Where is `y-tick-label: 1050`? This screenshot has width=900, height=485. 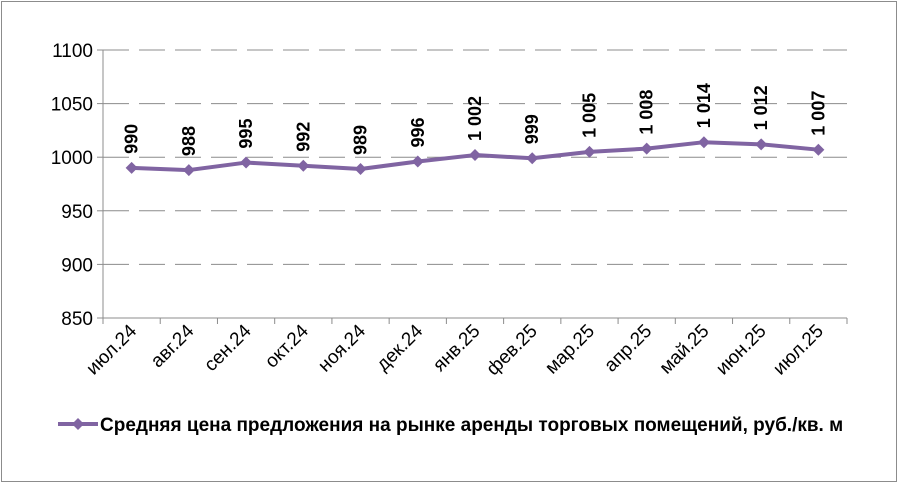 y-tick-label: 1050 is located at coordinates (72, 105).